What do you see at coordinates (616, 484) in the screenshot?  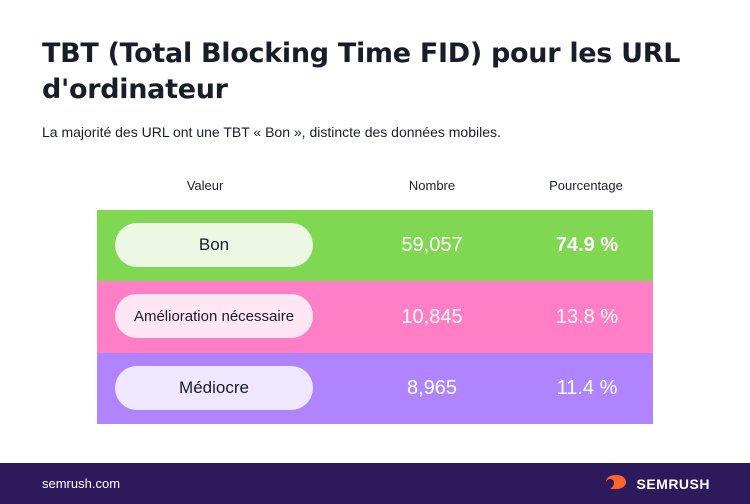 I see `semrush-flame-icon` at bounding box center [616, 484].